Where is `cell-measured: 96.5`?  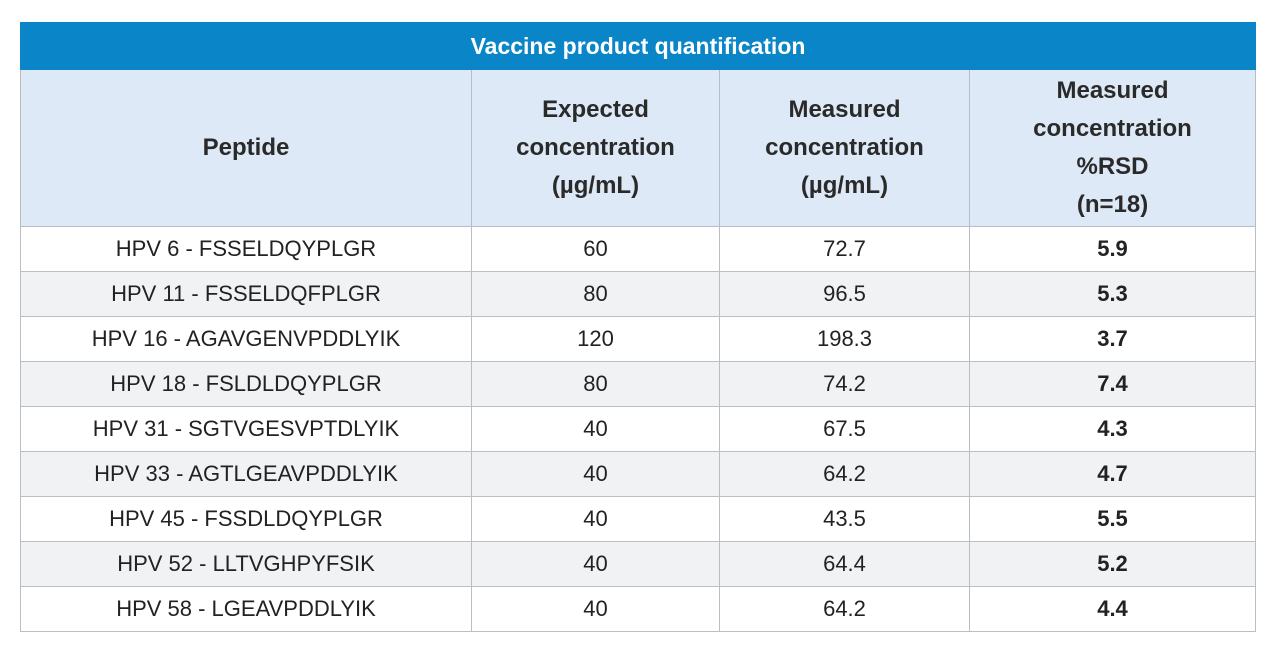
cell-measured: 96.5 is located at coordinates (844, 294).